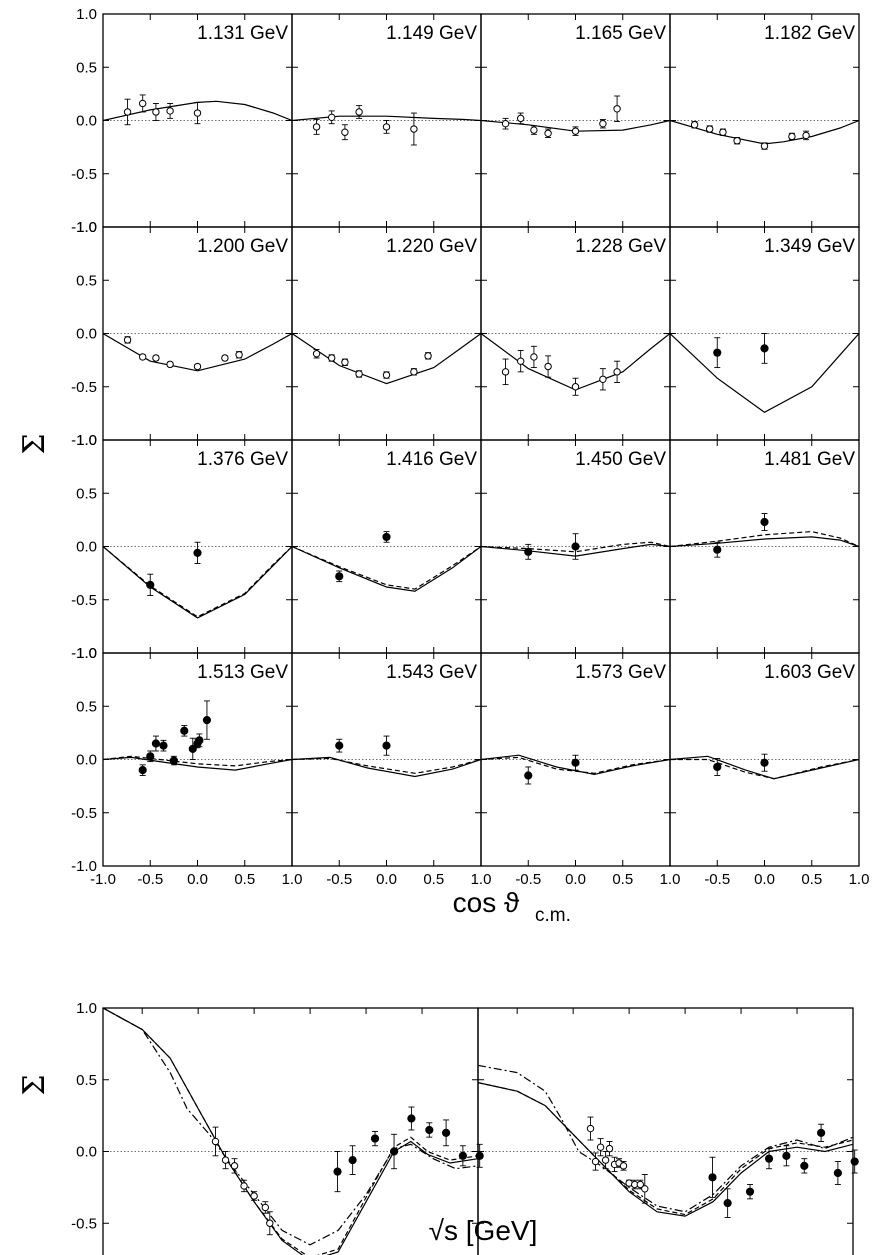 This screenshot has height=1255, width=872. Describe the element at coordinates (622, 879) in the screenshot. I see `x-tick-label: 0.5` at that location.